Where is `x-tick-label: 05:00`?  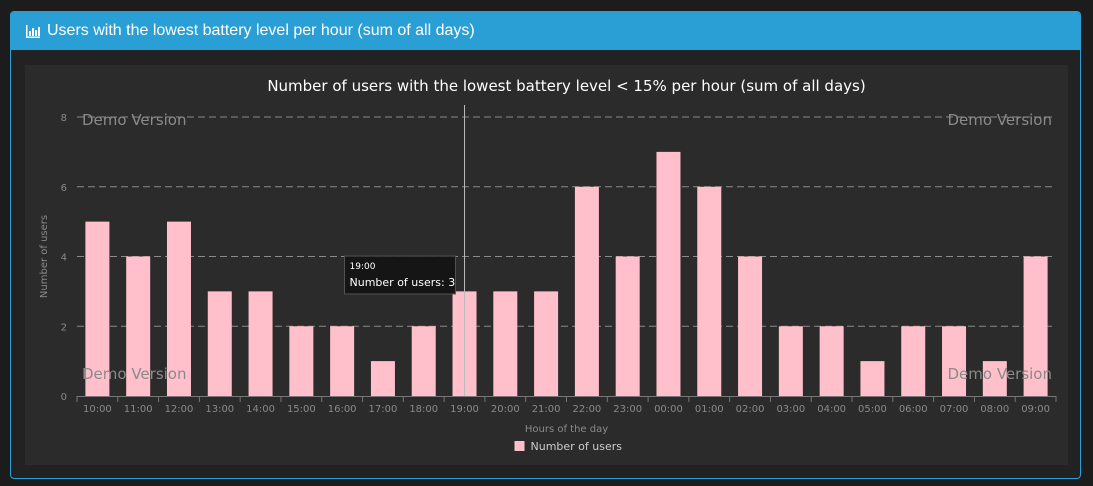
x-tick-label: 05:00 is located at coordinates (872, 409).